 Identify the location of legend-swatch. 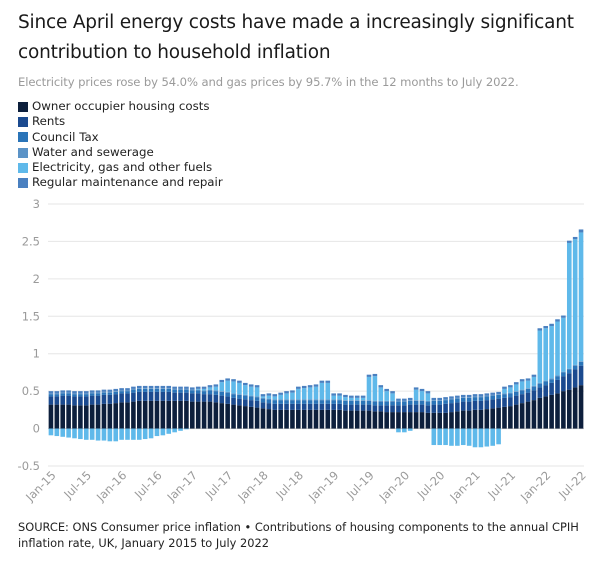
(23, 121).